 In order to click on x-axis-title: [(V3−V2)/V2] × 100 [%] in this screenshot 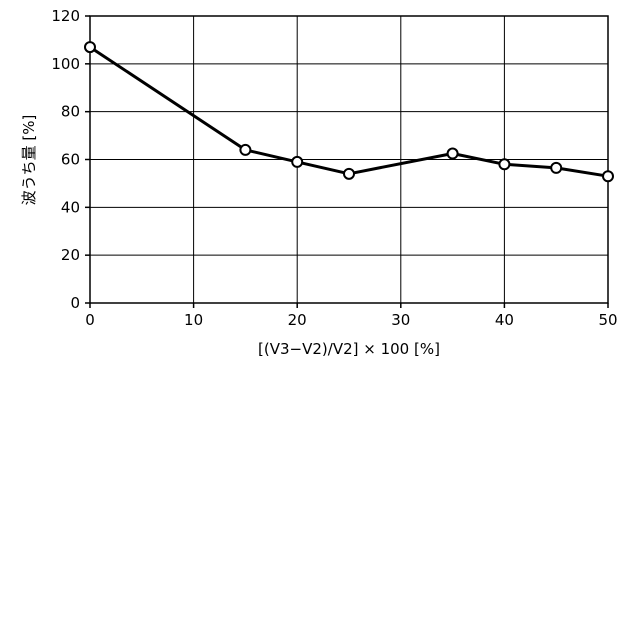, I will do `click(349, 349)`.